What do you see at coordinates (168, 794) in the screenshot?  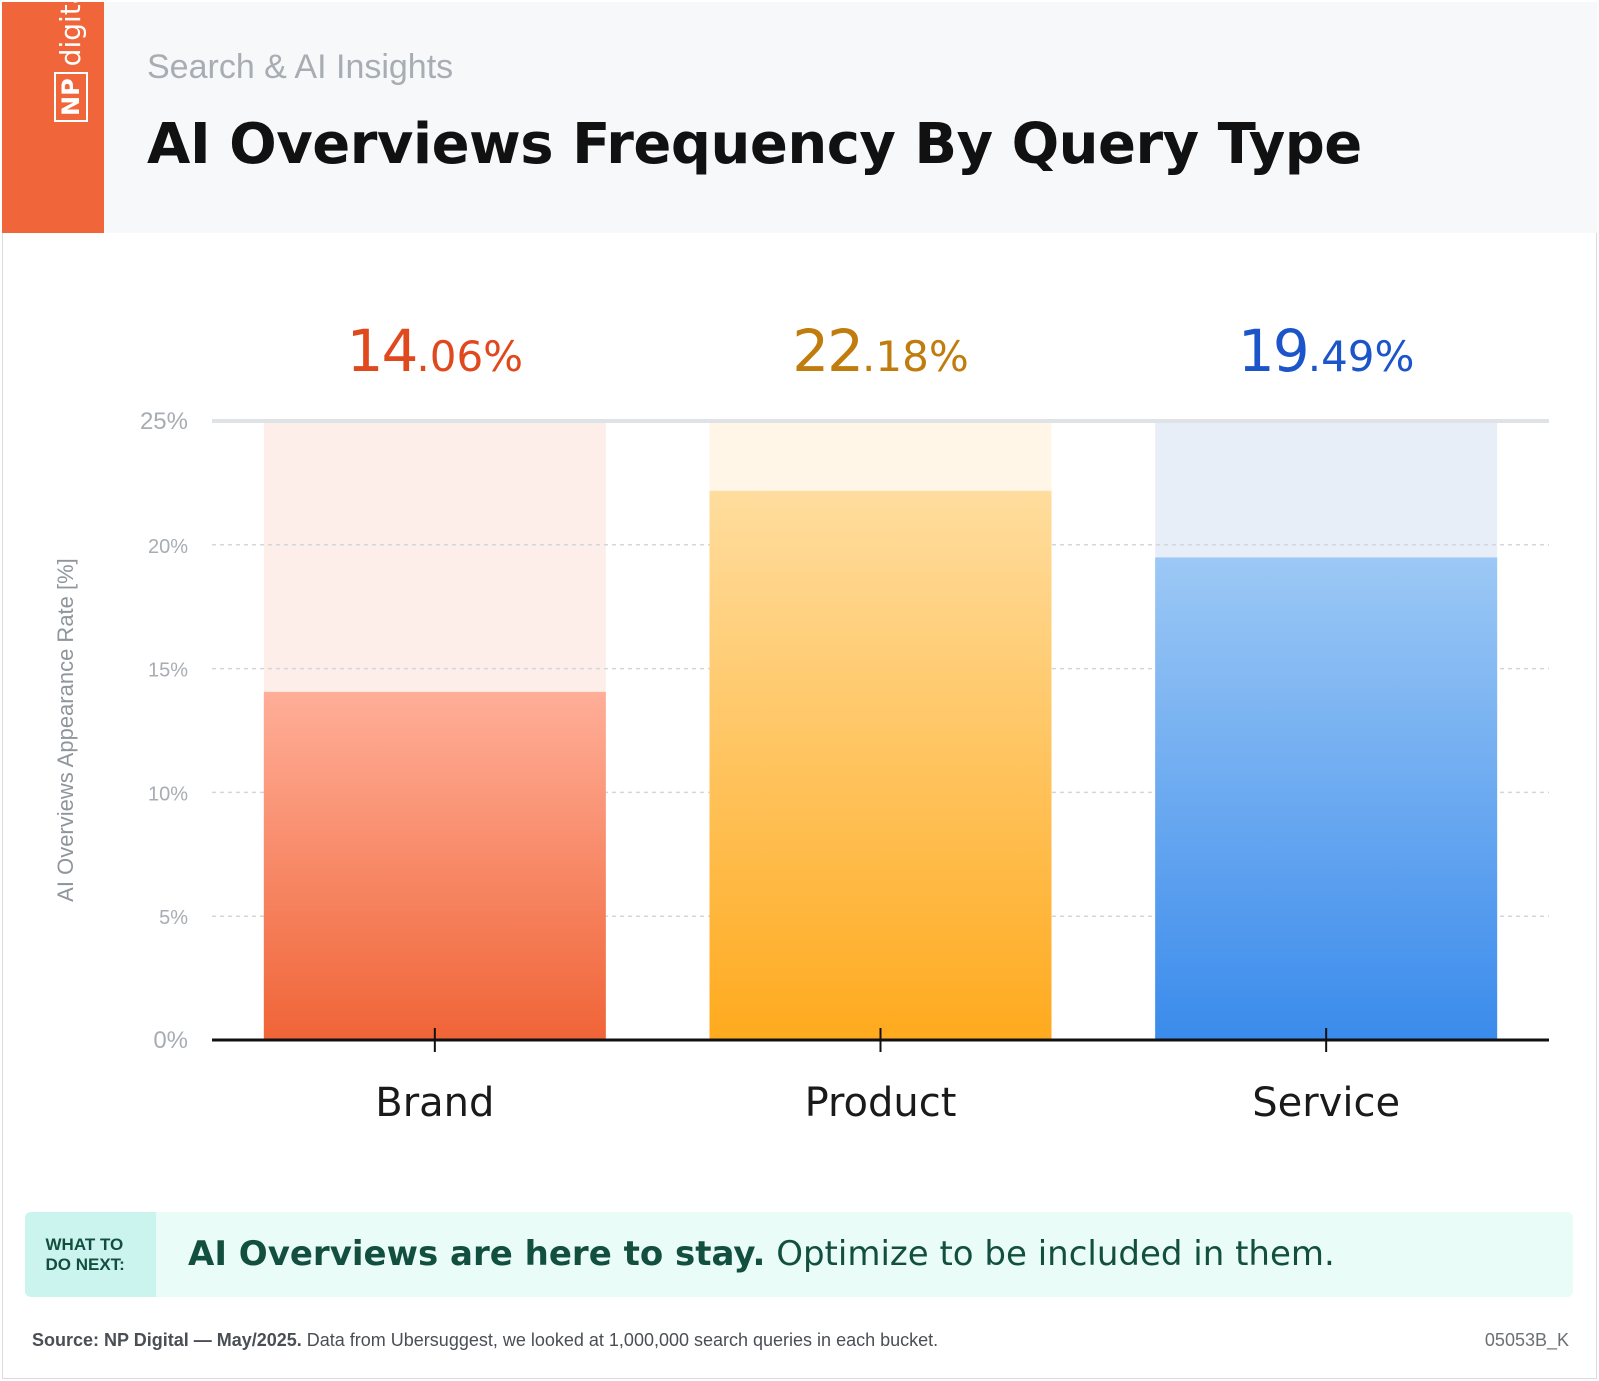 I see `y-tick-label: 10%` at bounding box center [168, 794].